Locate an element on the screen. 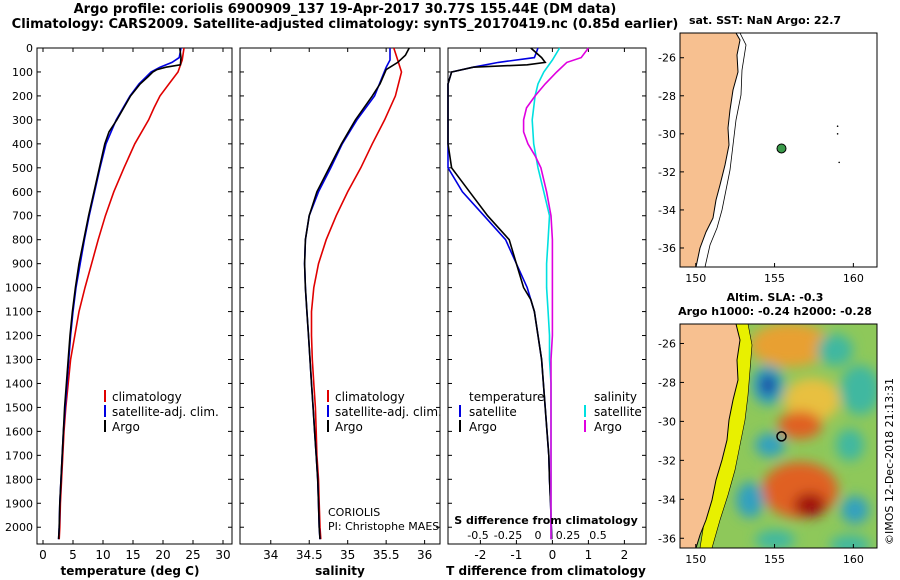  x-tick-label: 35 is located at coordinates (347, 555).